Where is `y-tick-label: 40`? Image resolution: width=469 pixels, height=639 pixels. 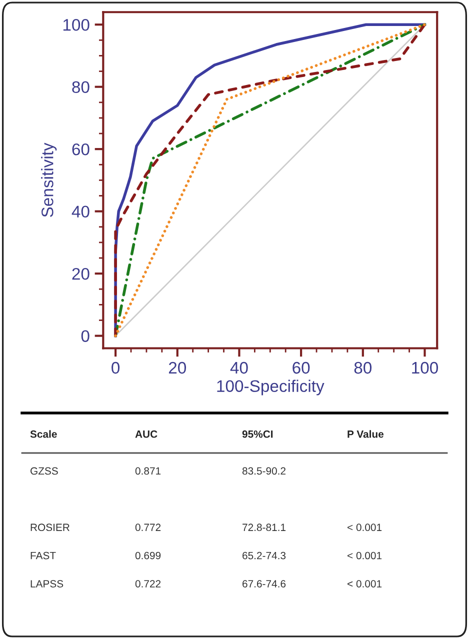
y-tick-label: 40 is located at coordinates (81, 212).